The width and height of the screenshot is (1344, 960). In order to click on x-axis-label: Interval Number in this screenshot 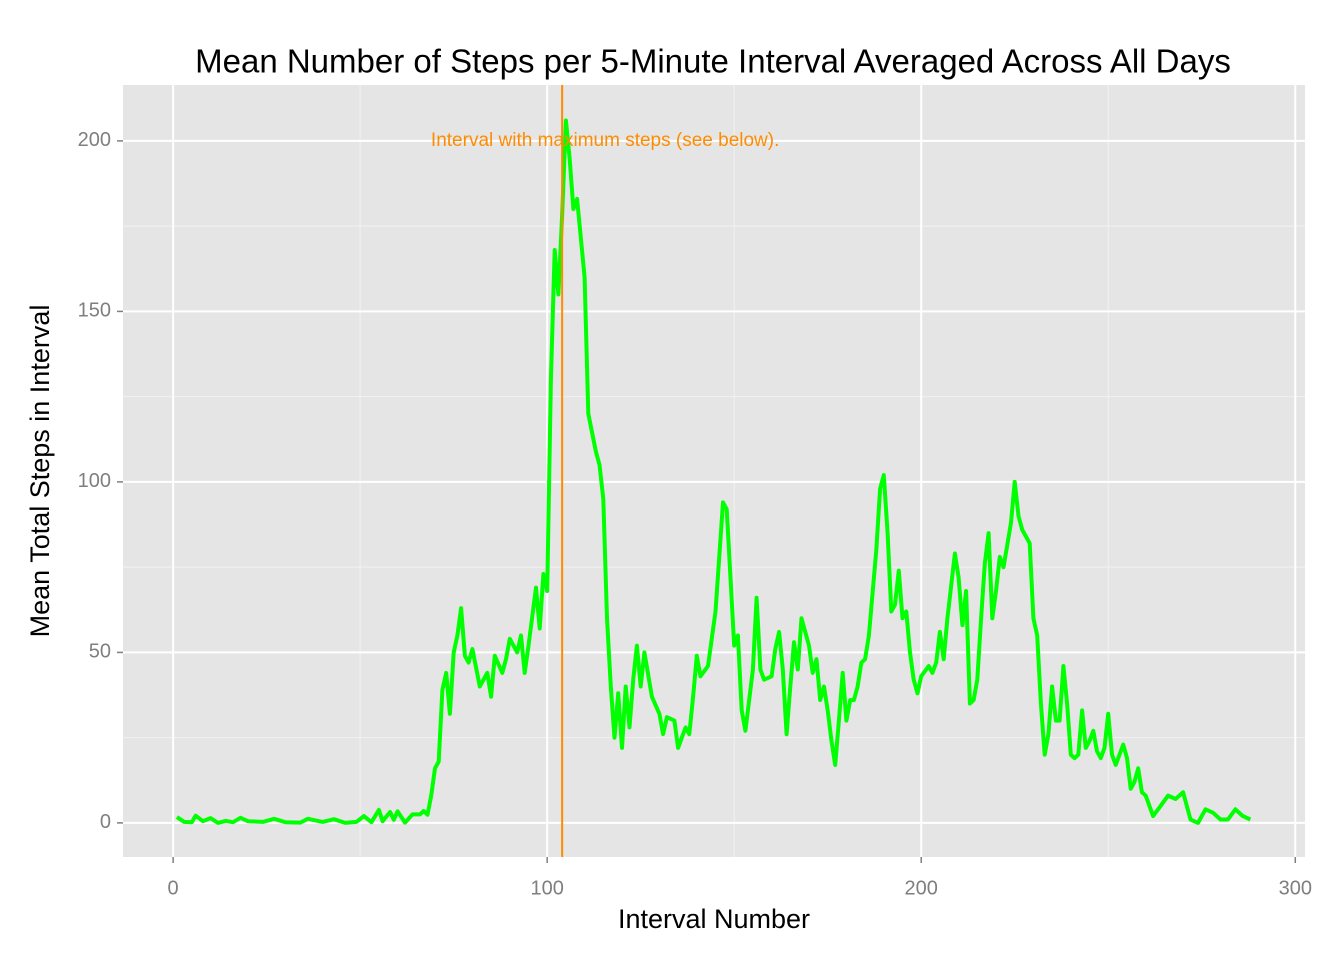, I will do `click(714, 919)`.